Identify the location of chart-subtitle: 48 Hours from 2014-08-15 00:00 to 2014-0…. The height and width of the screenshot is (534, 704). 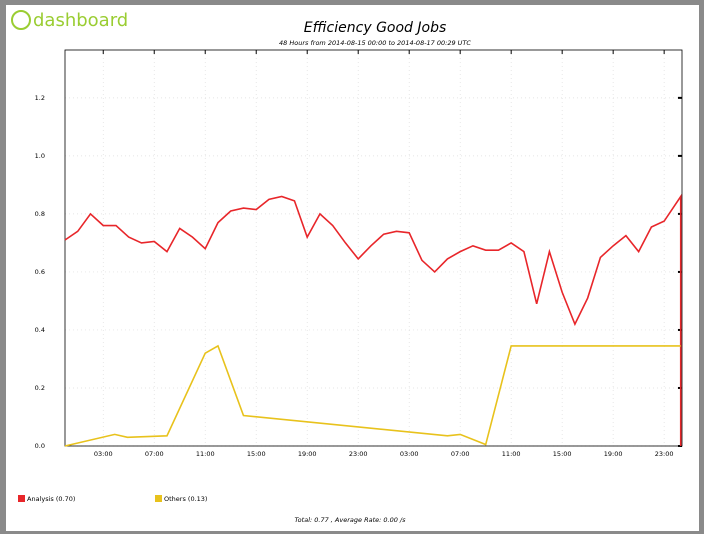
(375, 43).